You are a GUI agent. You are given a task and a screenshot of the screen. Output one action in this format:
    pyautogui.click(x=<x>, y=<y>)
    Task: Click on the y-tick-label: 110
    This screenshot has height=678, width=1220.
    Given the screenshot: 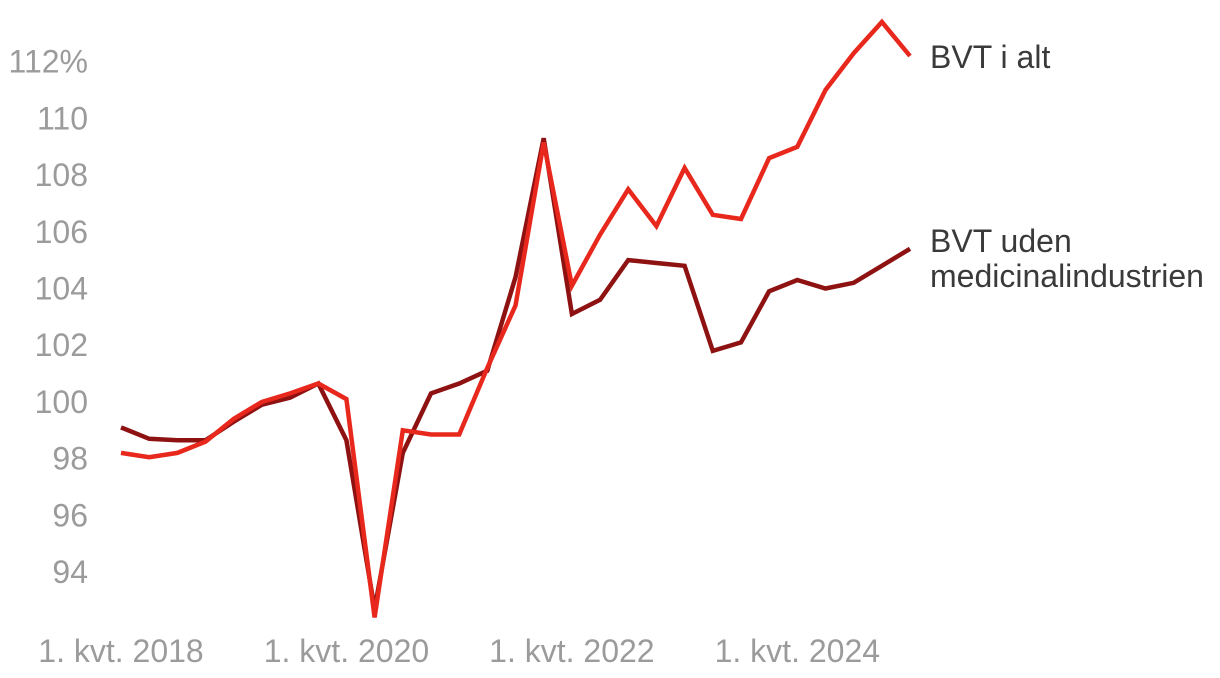 What is the action you would take?
    pyautogui.click(x=62, y=118)
    